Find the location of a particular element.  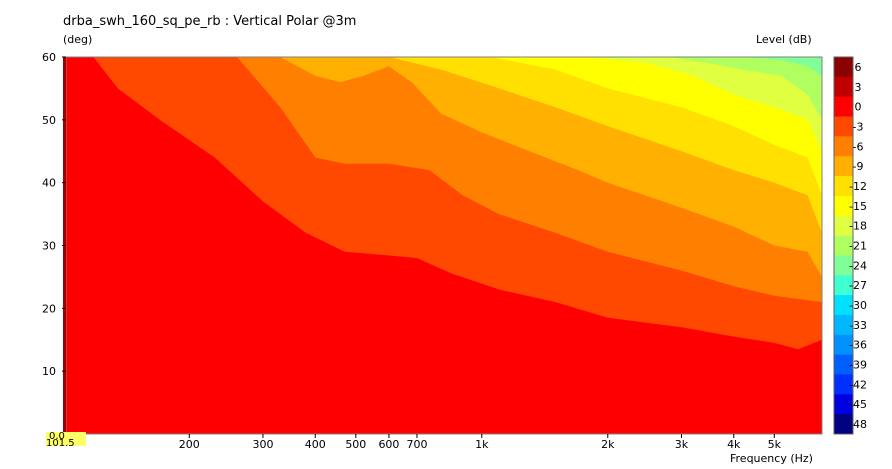

colorbar-label: -21 is located at coordinates (858, 246).